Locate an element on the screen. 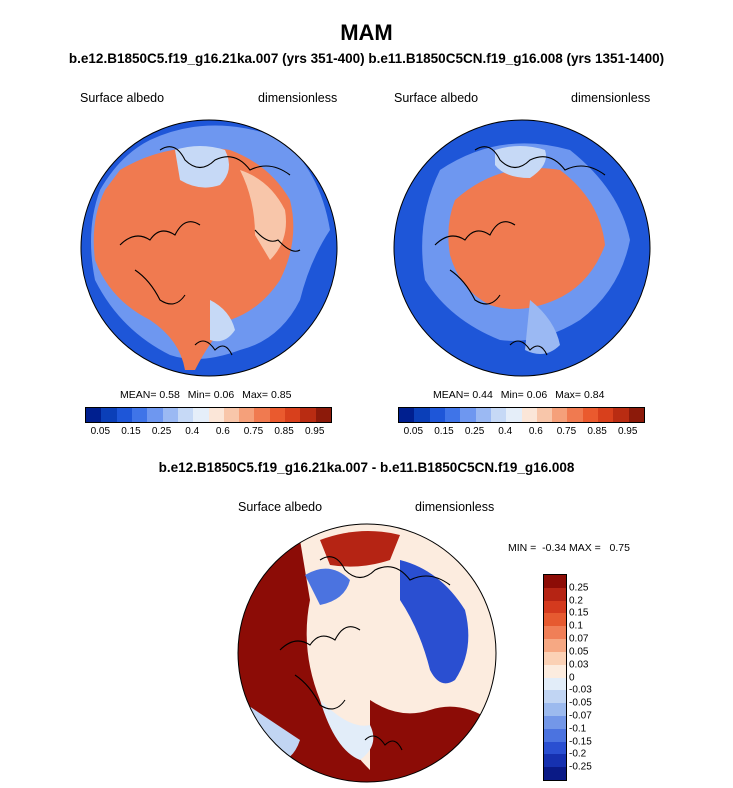 This screenshot has height=788, width=733. panel1-variable-label: Surface albedo is located at coordinates (122, 98).